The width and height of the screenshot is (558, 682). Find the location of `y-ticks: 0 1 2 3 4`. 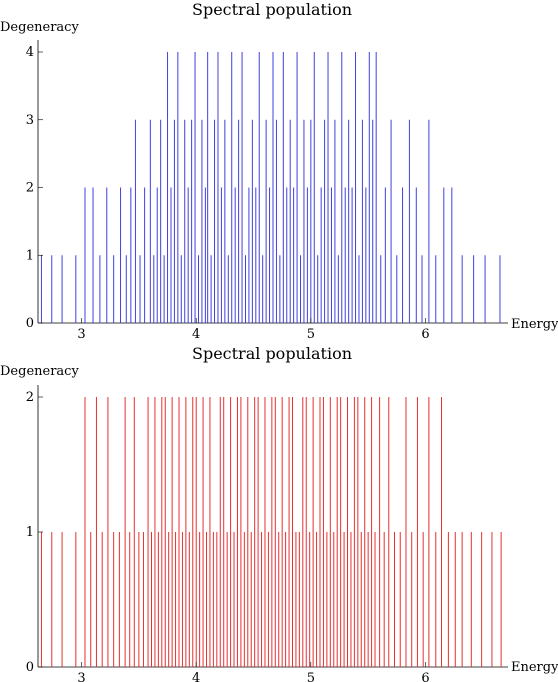

y-ticks: 0 1 2 3 4 is located at coordinates (34, 188).